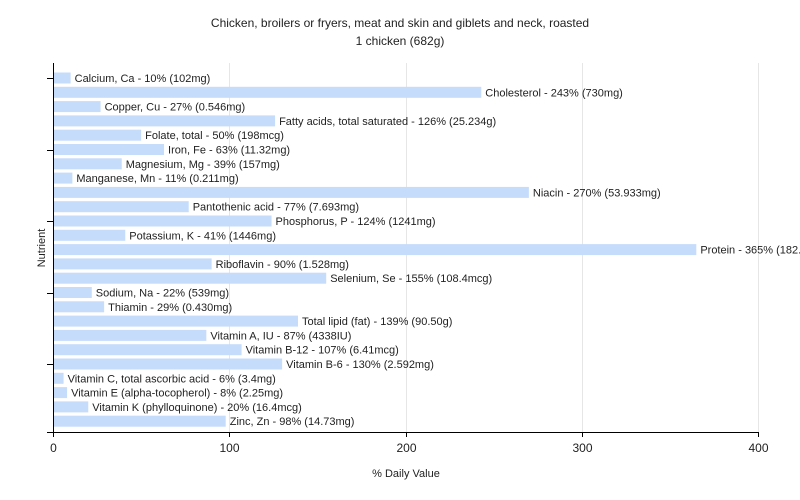 The image size is (800, 500). I want to click on x-axis-title: % Daily Value, so click(406, 474).